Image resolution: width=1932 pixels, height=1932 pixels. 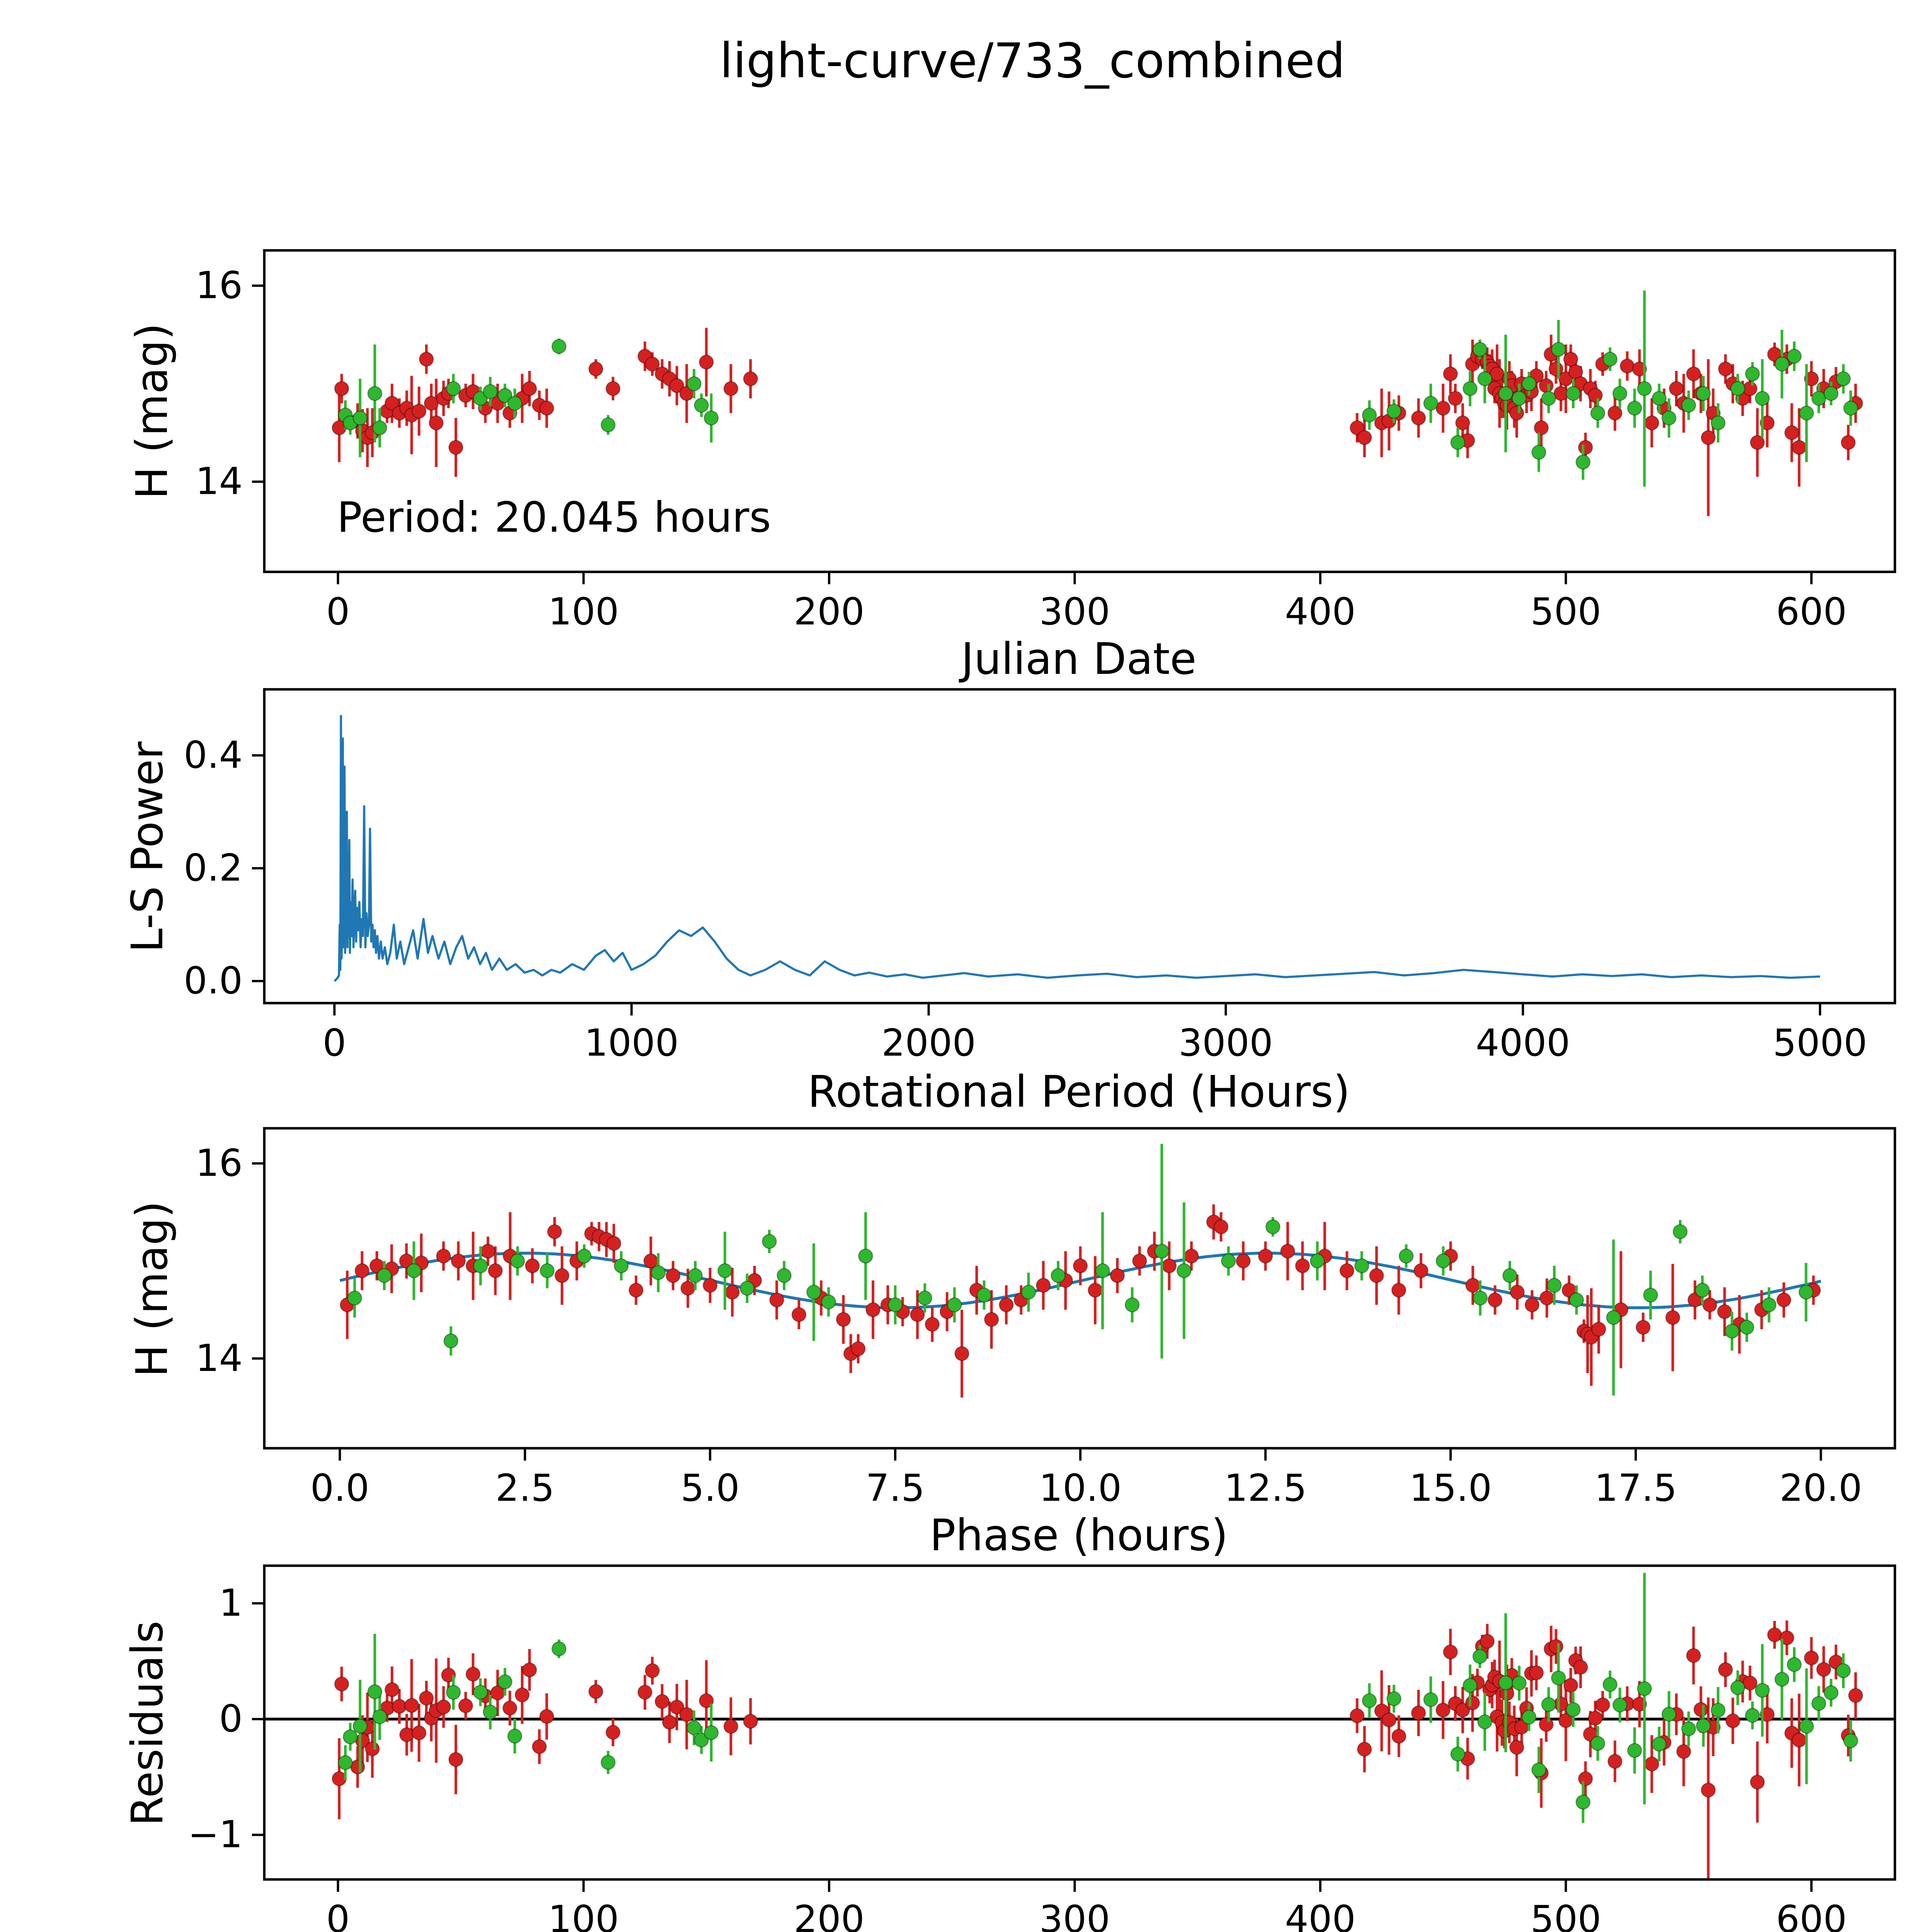 I want to click on x-tick-label: 15.0, so click(x=1451, y=1488).